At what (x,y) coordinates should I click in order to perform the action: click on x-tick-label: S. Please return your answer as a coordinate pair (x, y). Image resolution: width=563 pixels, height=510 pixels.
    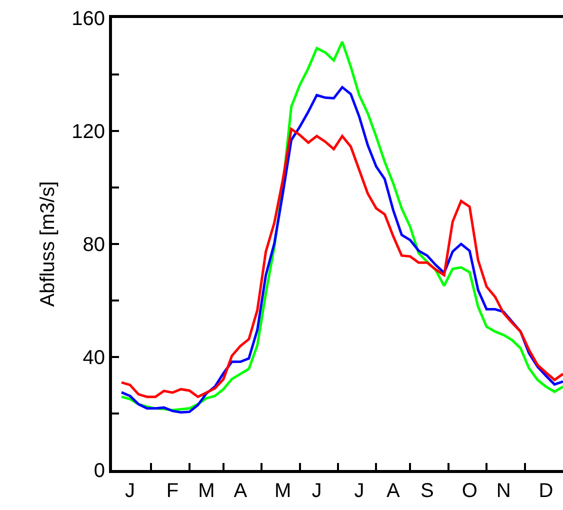
    Looking at the image, I should click on (427, 491).